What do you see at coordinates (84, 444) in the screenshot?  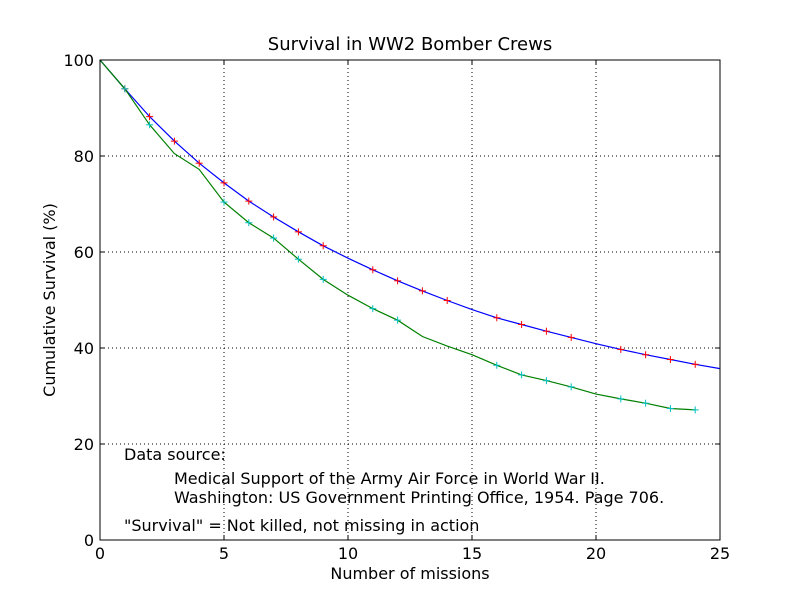 I see `y-tick-label: 20` at bounding box center [84, 444].